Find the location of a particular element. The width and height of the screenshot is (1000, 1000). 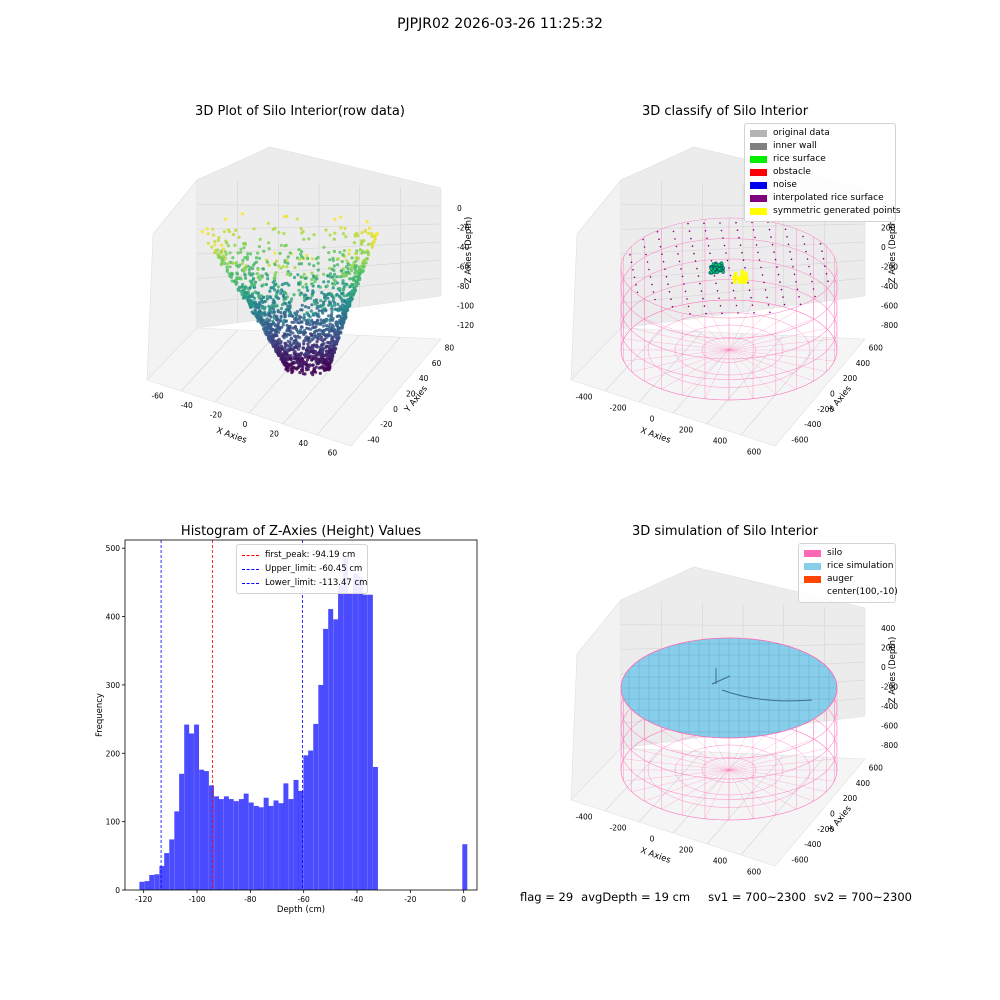

legend-label: silo is located at coordinates (835, 553).